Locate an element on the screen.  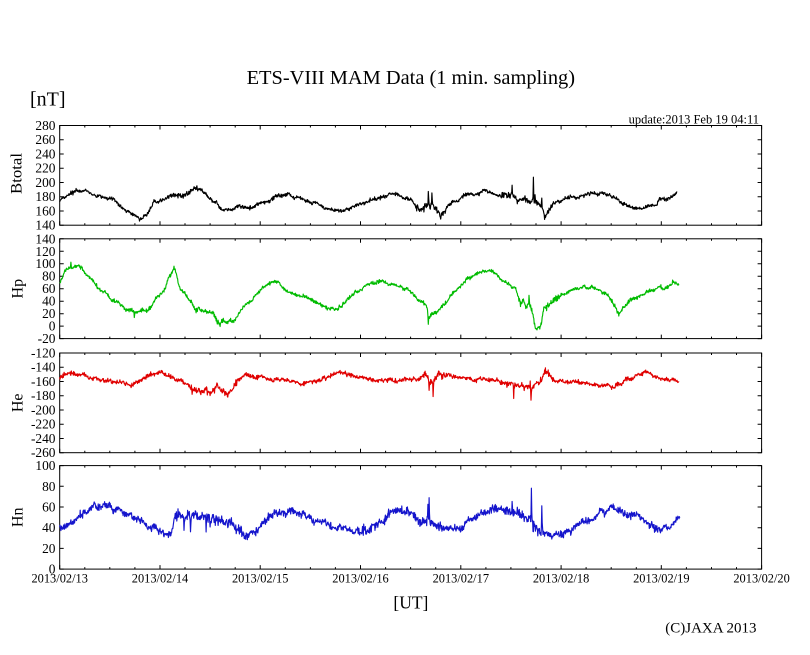
svg-text: 260 is located at coordinates (45, 139).